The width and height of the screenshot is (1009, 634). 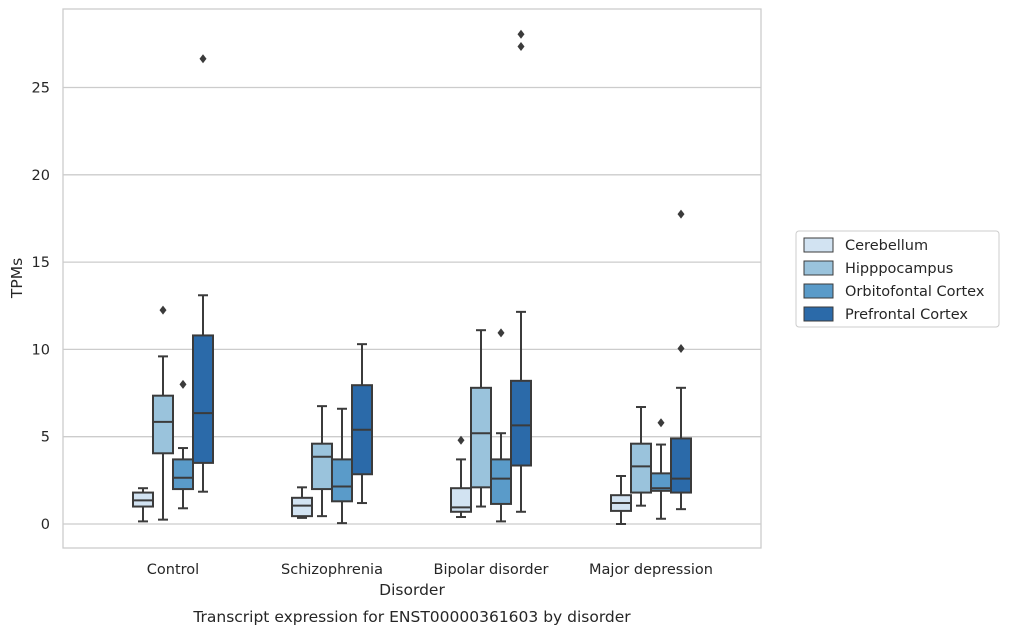 What do you see at coordinates (45, 438) in the screenshot?
I see `y-tick-label: 5` at bounding box center [45, 438].